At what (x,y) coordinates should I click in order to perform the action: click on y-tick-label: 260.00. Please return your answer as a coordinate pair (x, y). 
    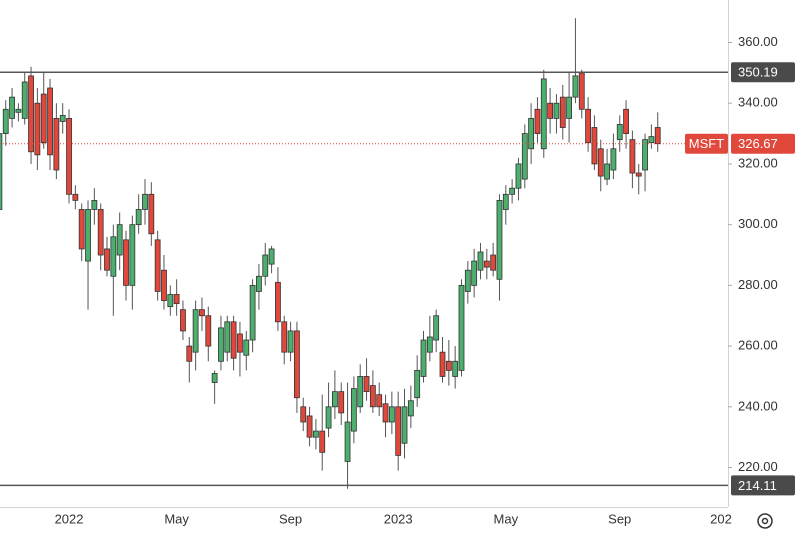
    Looking at the image, I should click on (758, 345).